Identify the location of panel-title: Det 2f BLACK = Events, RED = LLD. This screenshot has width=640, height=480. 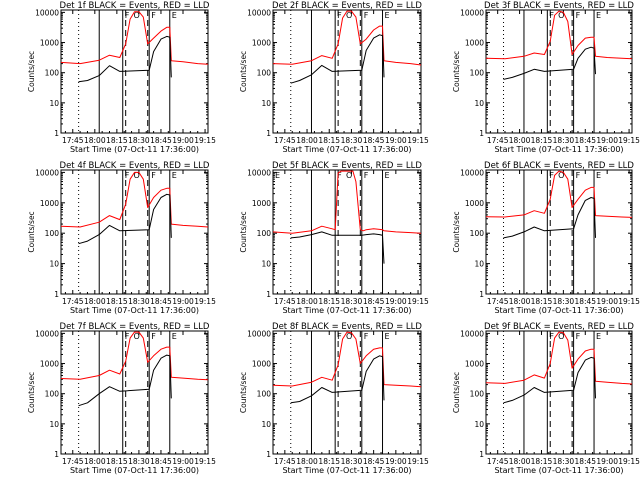
(347, 6).